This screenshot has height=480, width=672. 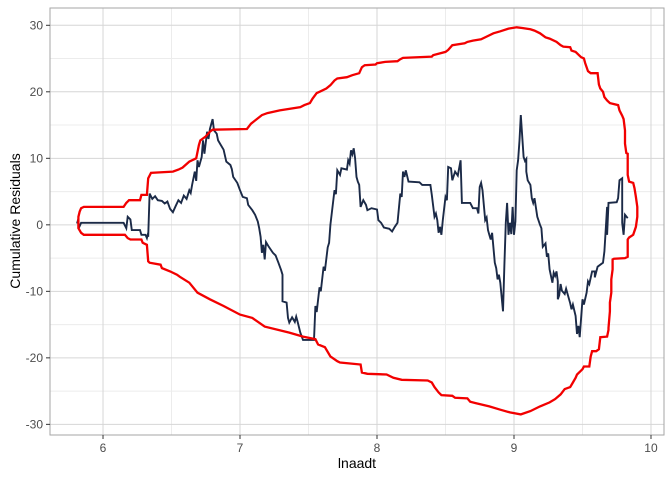 I want to click on y-tick-label: 20, so click(x=37, y=92).